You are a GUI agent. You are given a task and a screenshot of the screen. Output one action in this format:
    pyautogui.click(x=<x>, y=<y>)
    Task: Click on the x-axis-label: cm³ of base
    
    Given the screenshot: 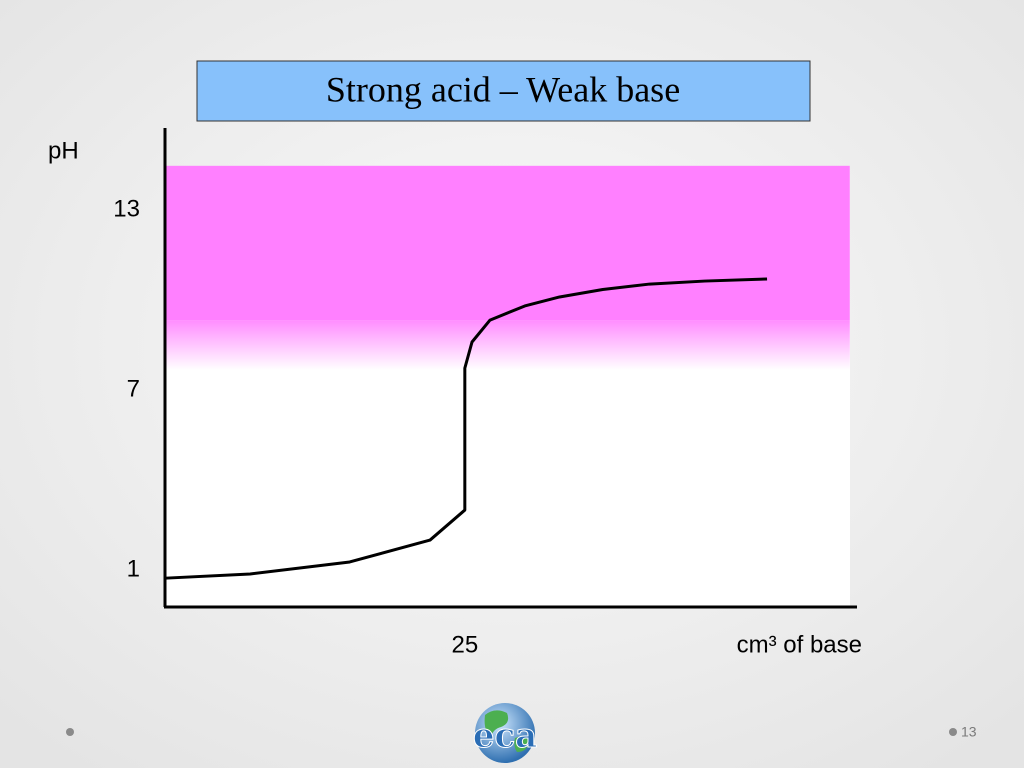 What is the action you would take?
    pyautogui.click(x=799, y=644)
    